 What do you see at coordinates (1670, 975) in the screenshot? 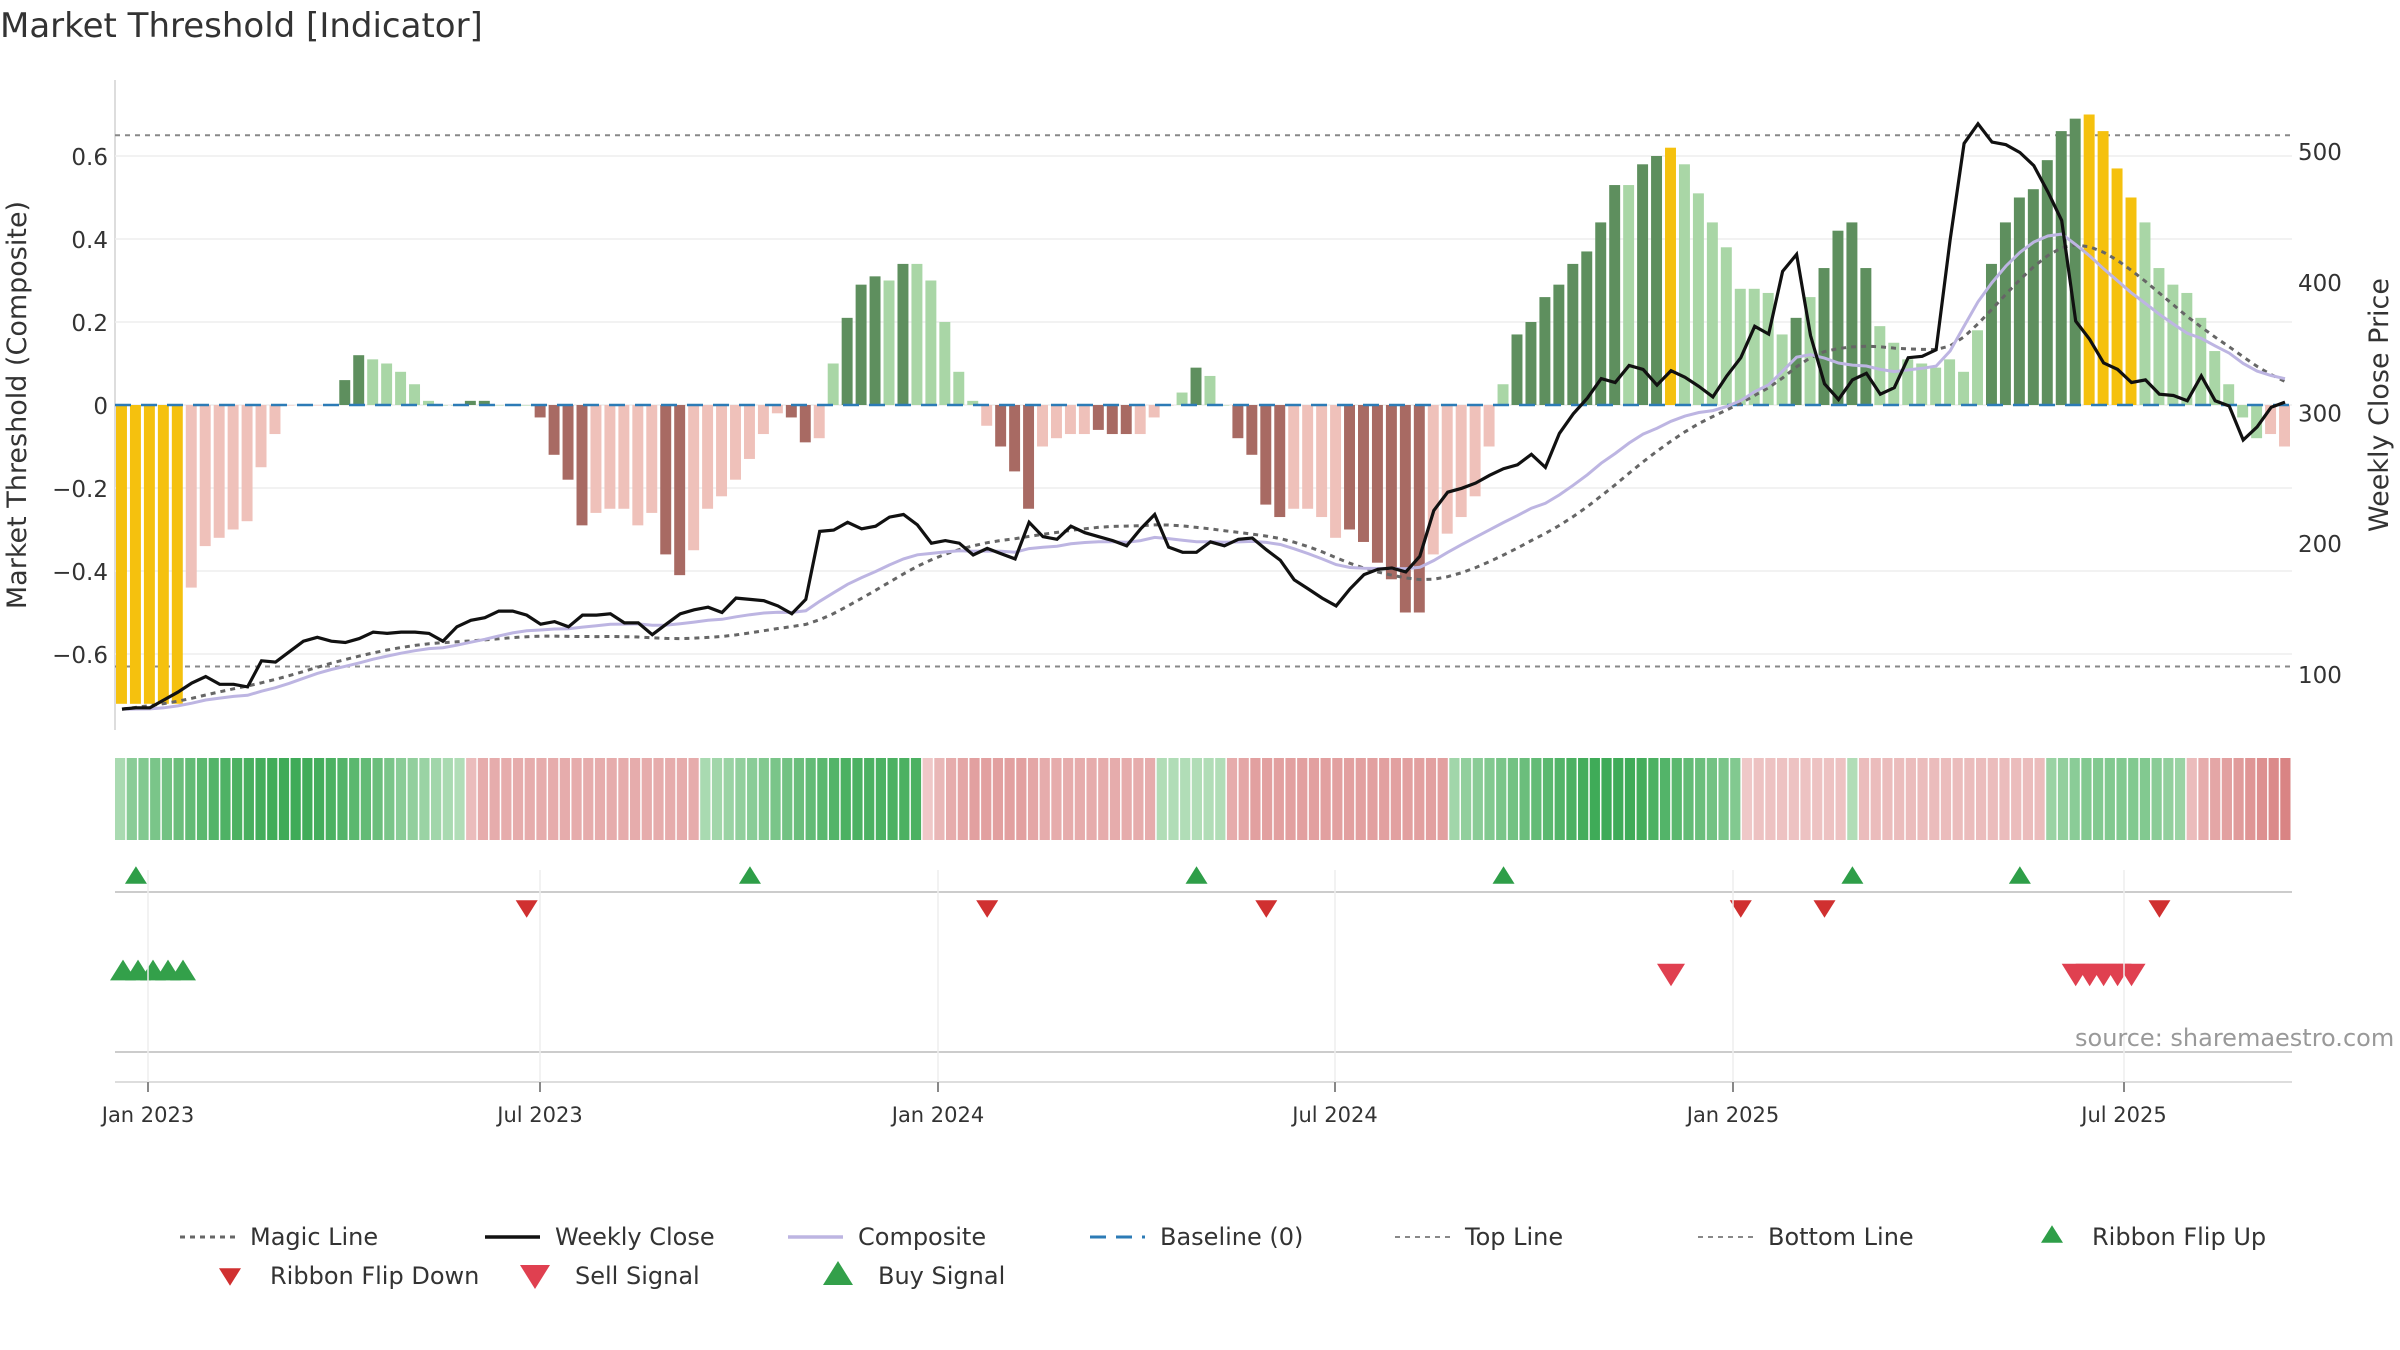
I see `sell-signal-marker` at bounding box center [1670, 975].